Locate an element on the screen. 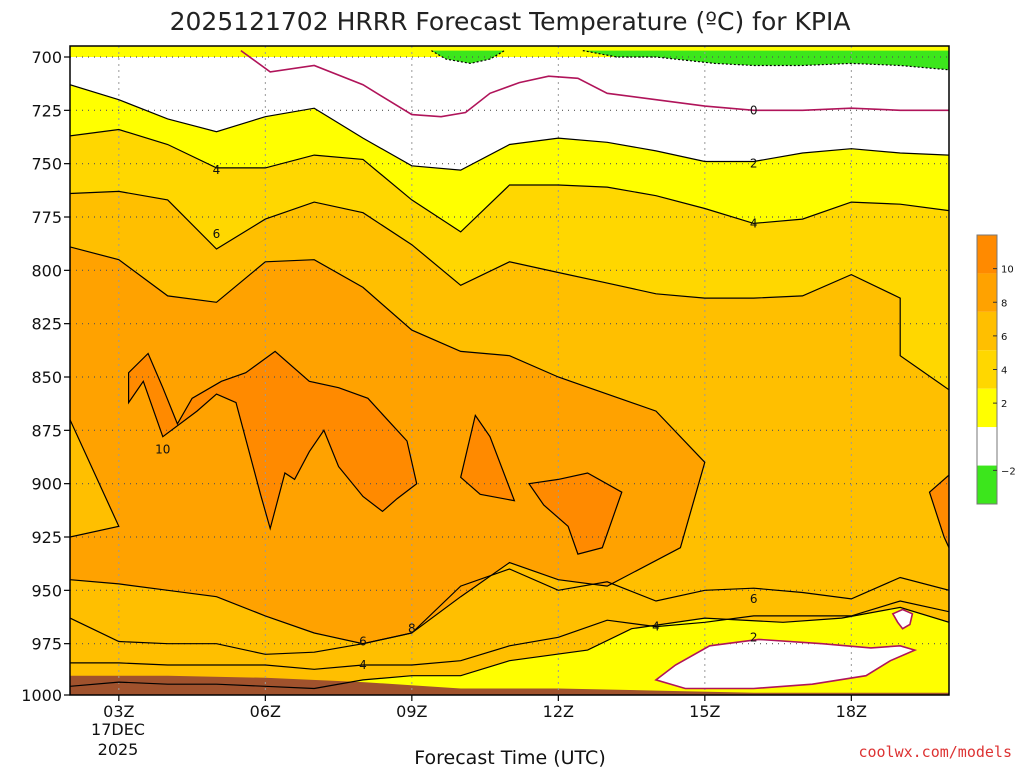 Image resolution: width=1024 pixels, height=768 pixels. x-tick-label: 12Z is located at coordinates (558, 711).